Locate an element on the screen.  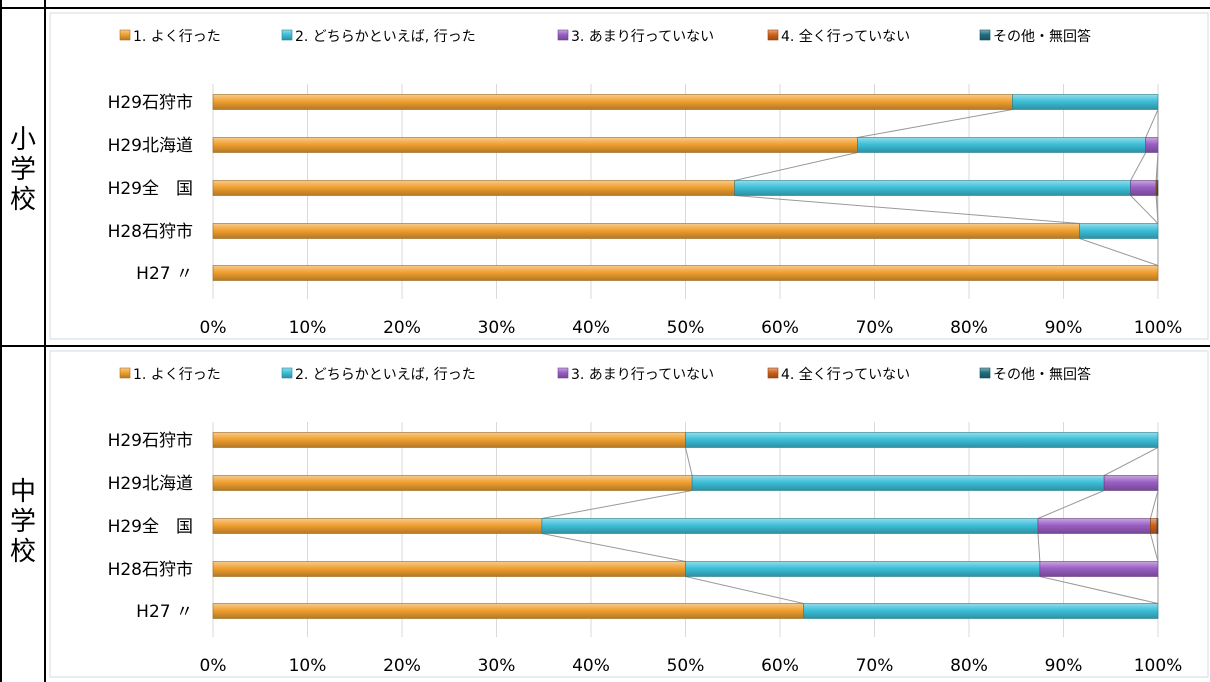
label-column-divider is located at coordinates (45, 341).